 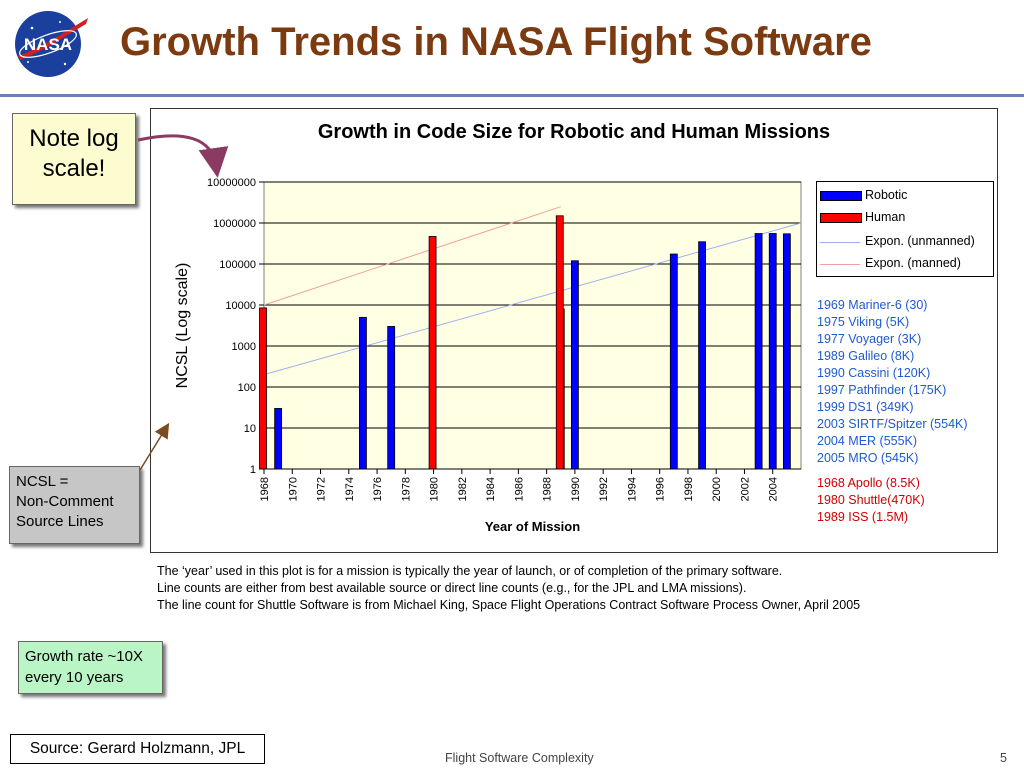 I want to click on x-tick-label: 1986, so click(x=519, y=489).